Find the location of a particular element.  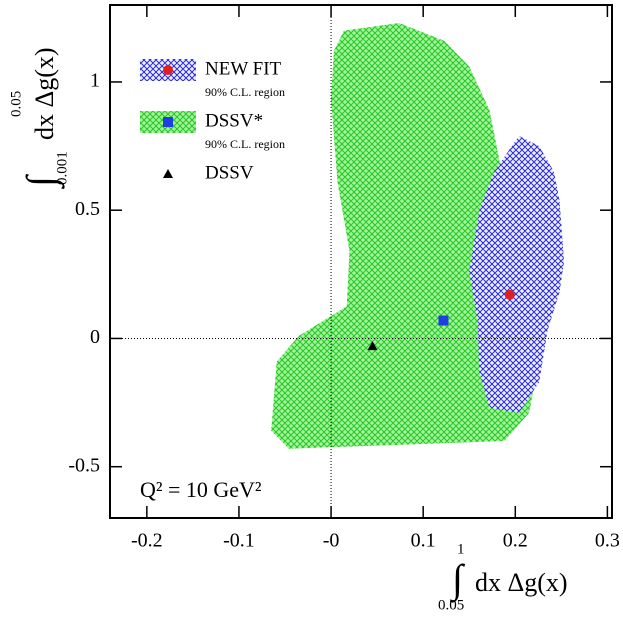

legend-label: DSSV is located at coordinates (229, 172).